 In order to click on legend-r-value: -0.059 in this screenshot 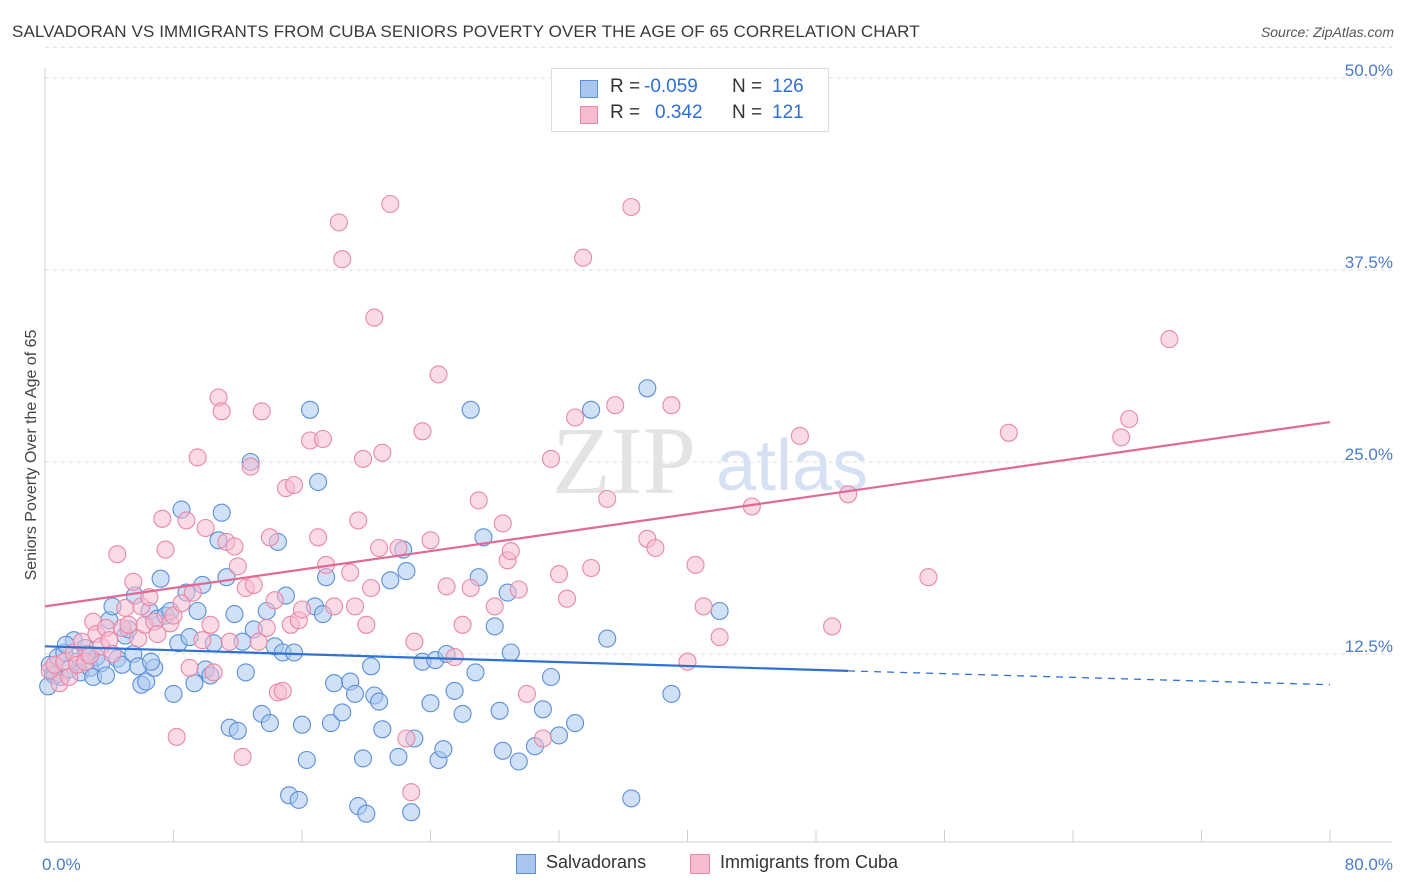, I will do `click(671, 86)`.